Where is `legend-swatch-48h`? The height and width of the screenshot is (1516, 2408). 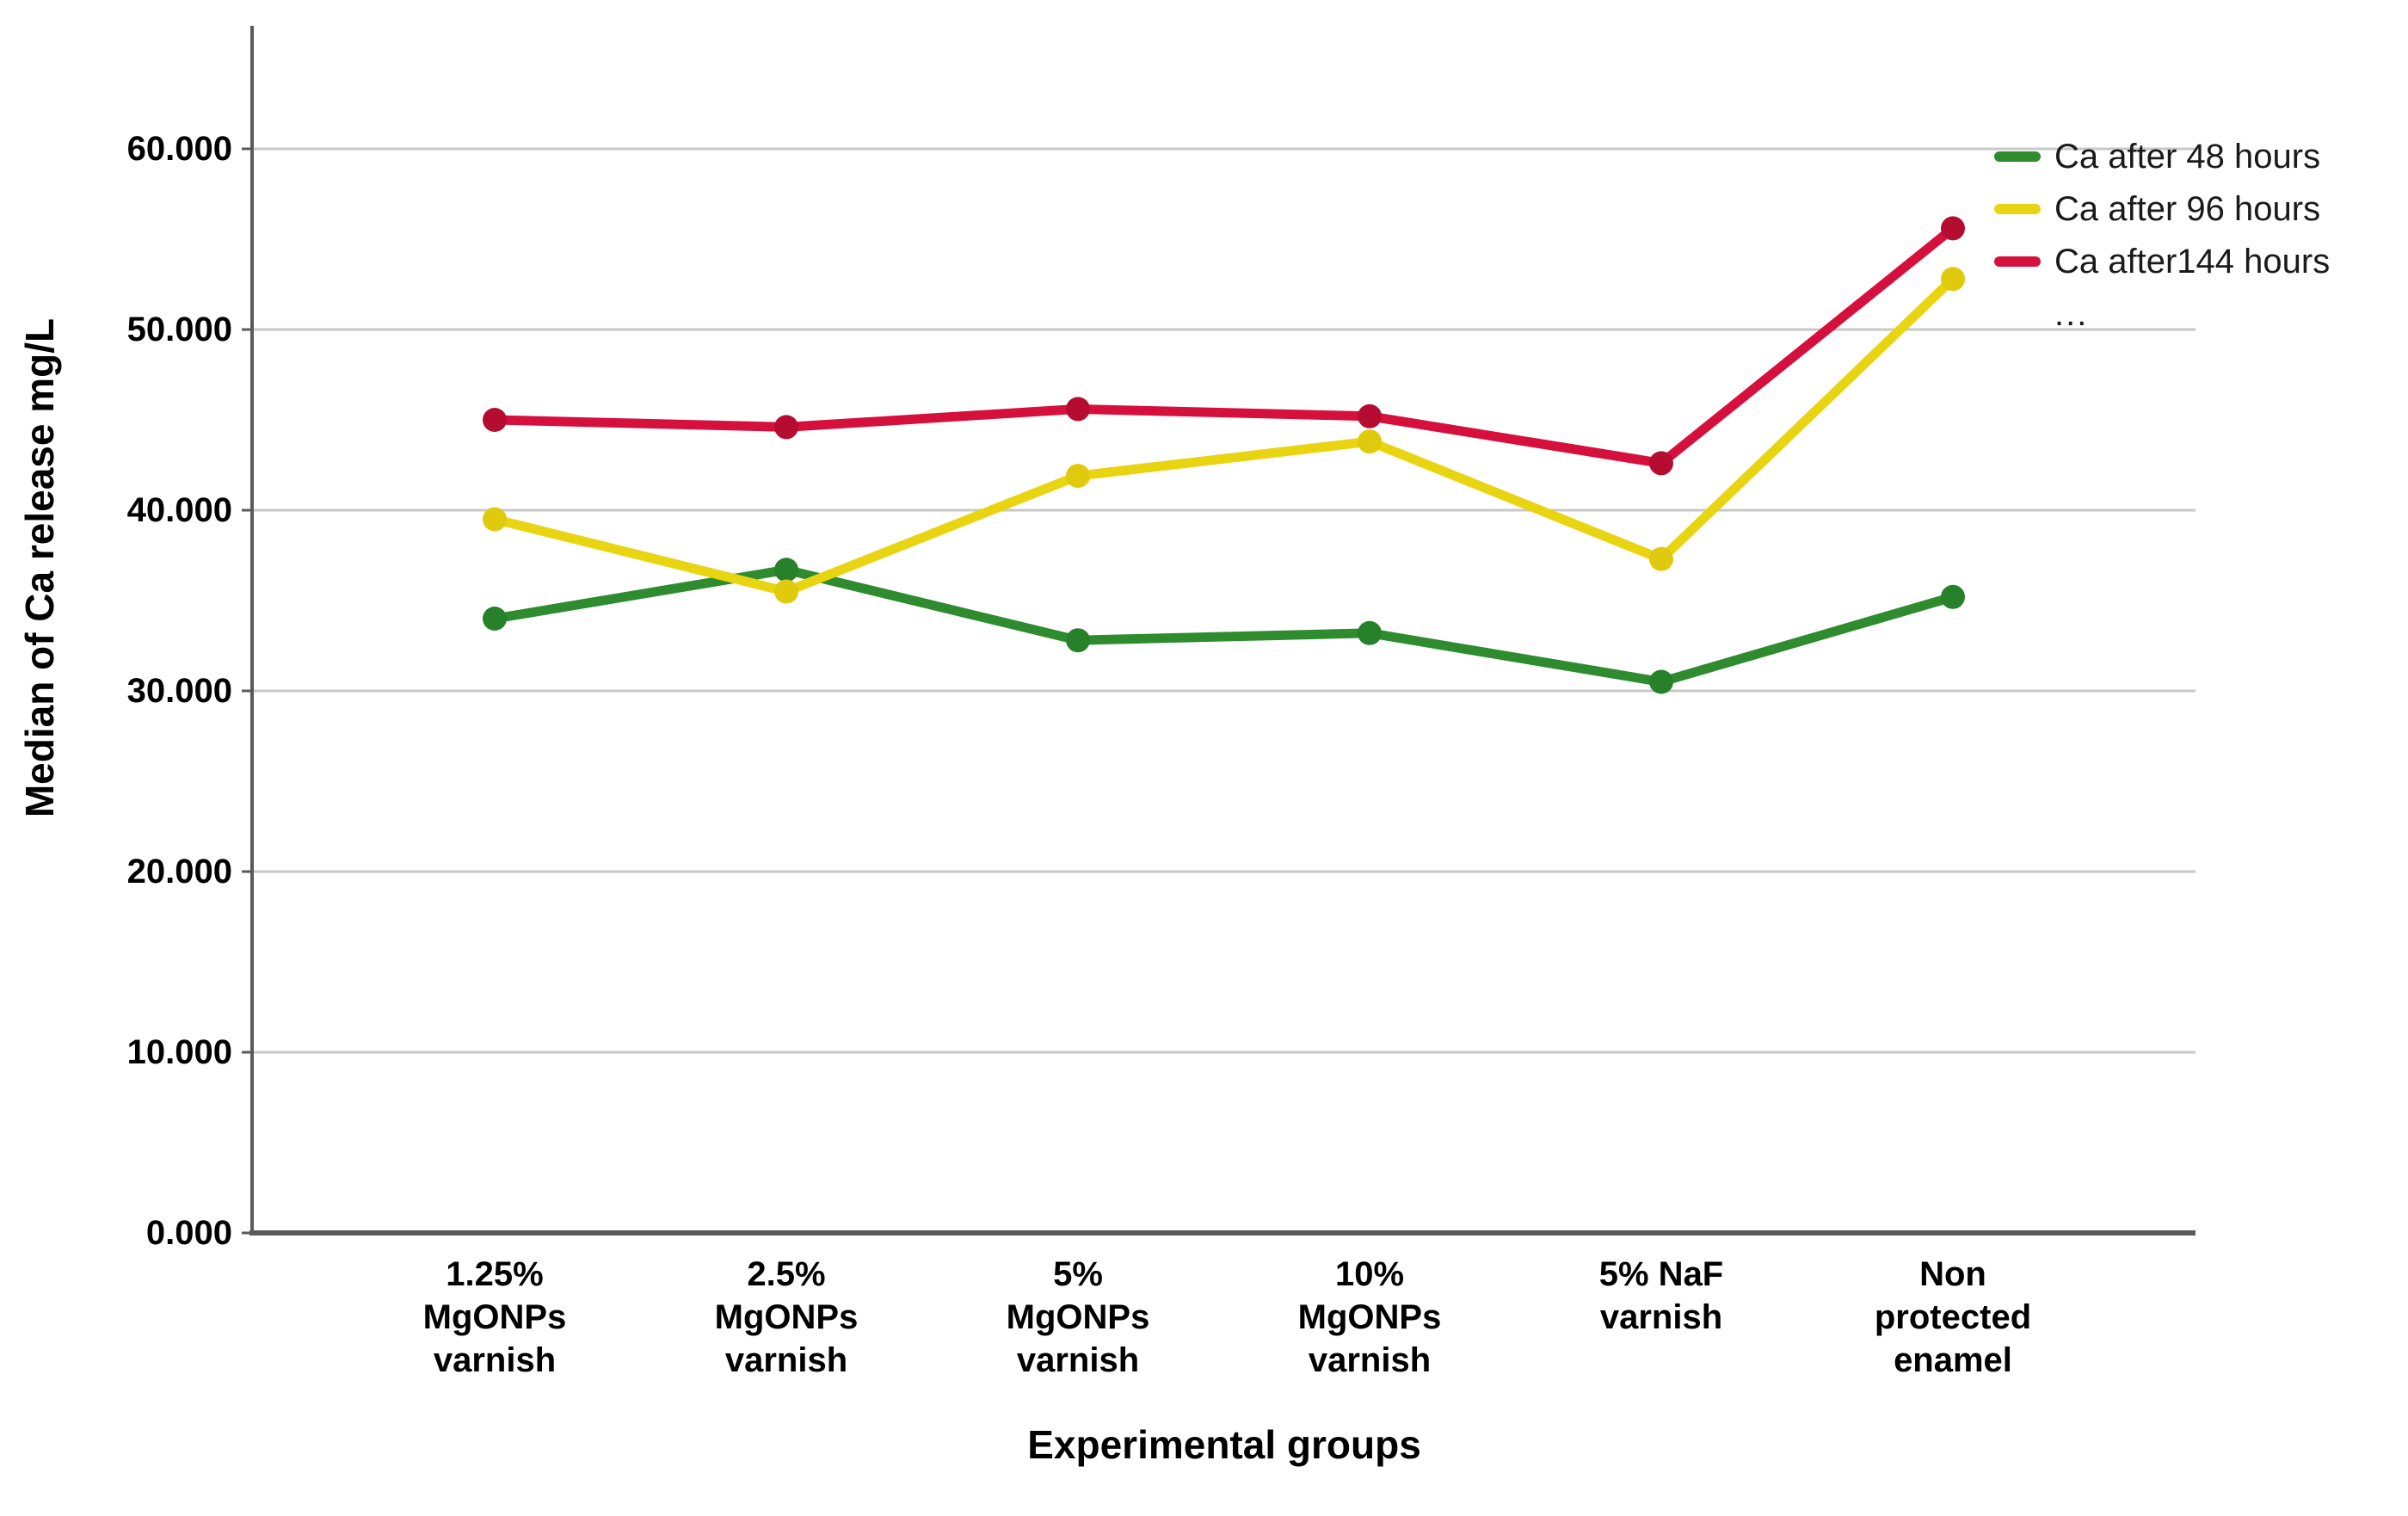 legend-swatch-48h is located at coordinates (2017, 156).